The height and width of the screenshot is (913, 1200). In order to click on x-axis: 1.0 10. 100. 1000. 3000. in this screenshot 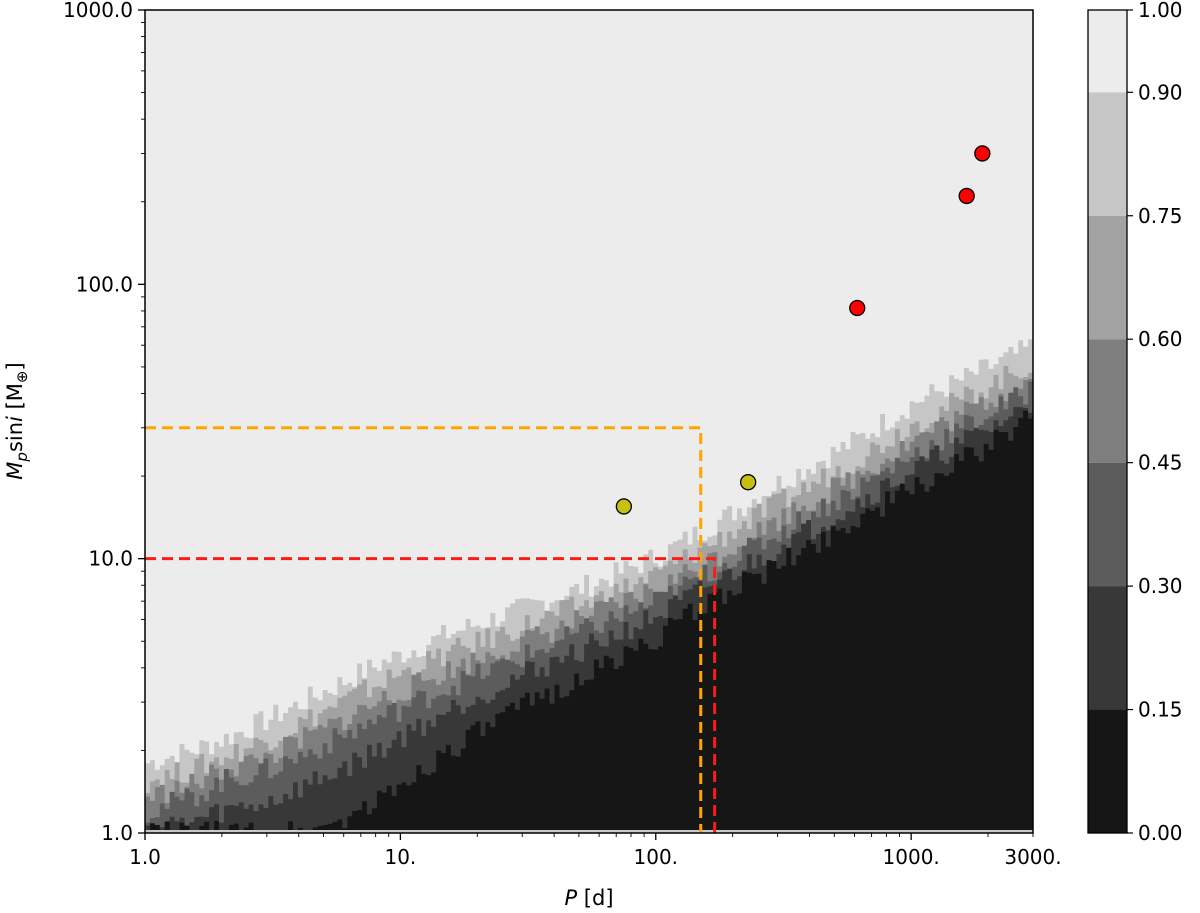, I will do `click(595, 851)`.